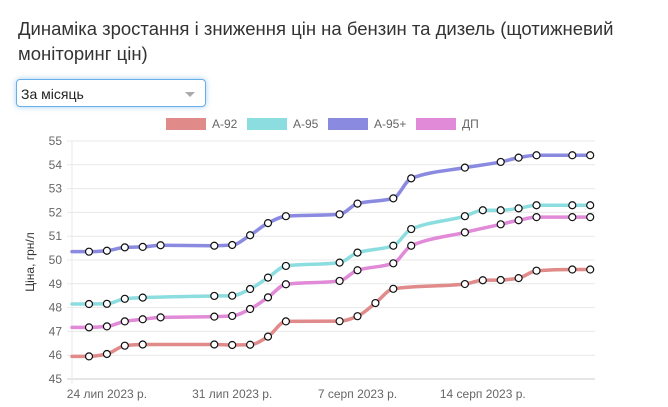 The image size is (668, 407). Describe the element at coordinates (30, 262) in the screenshot. I see `y-axis-title: Ціна, грн/л` at that location.